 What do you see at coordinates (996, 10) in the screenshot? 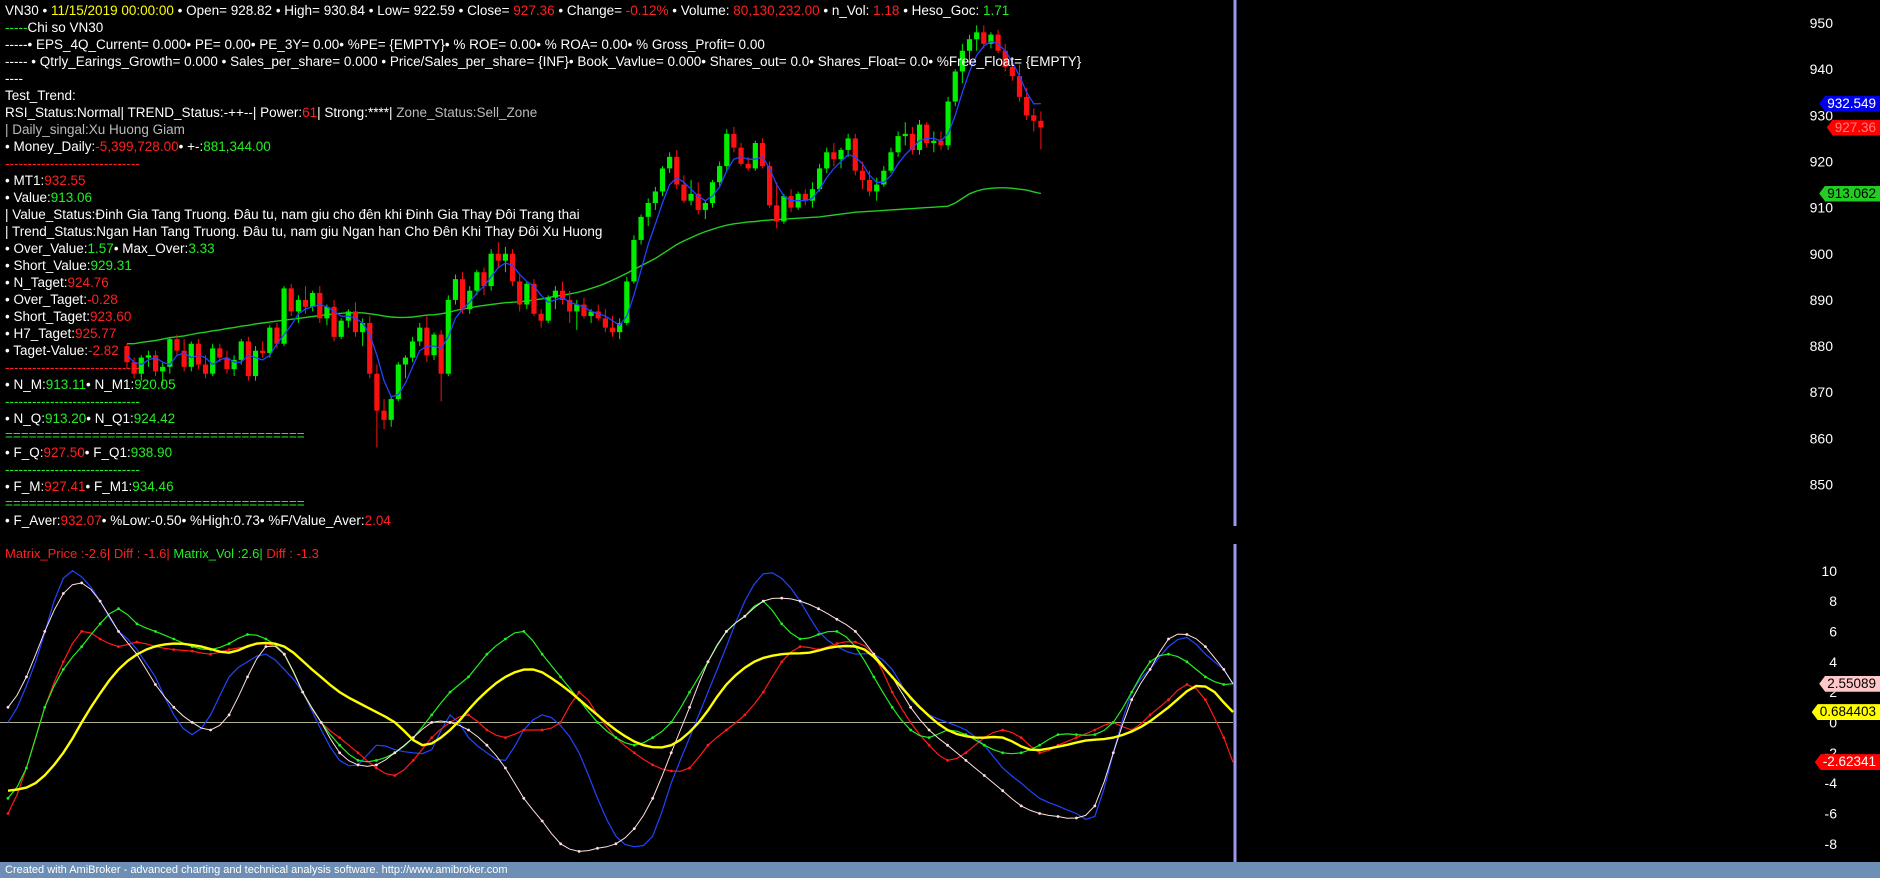
I see `info-segment: 1.71` at bounding box center [996, 10].